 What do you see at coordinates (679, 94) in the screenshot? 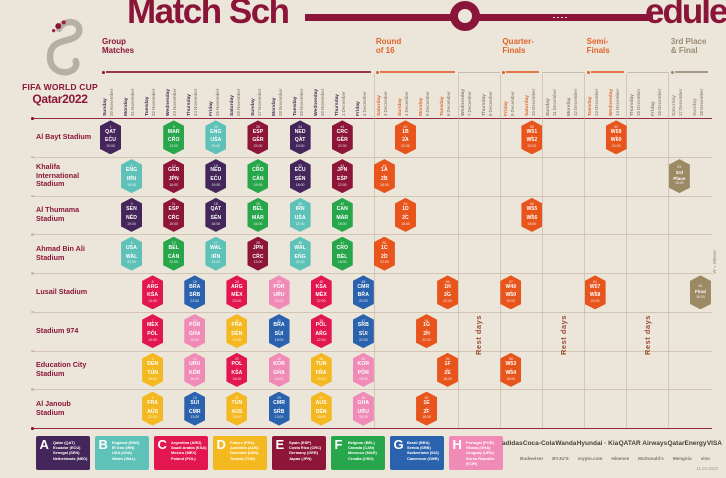
I see `date-label: Saturday 17 December` at bounding box center [679, 94].